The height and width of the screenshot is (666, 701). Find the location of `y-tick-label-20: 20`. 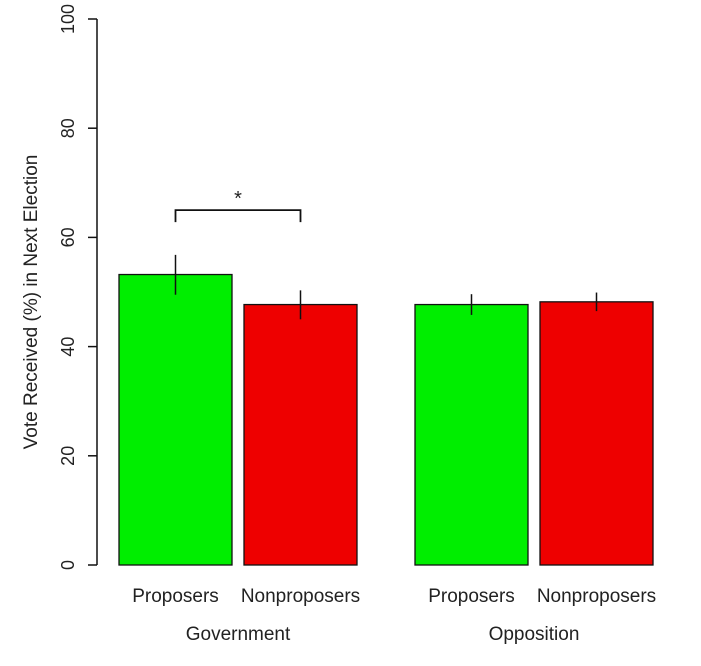

y-tick-label-20: 20 is located at coordinates (68, 456).